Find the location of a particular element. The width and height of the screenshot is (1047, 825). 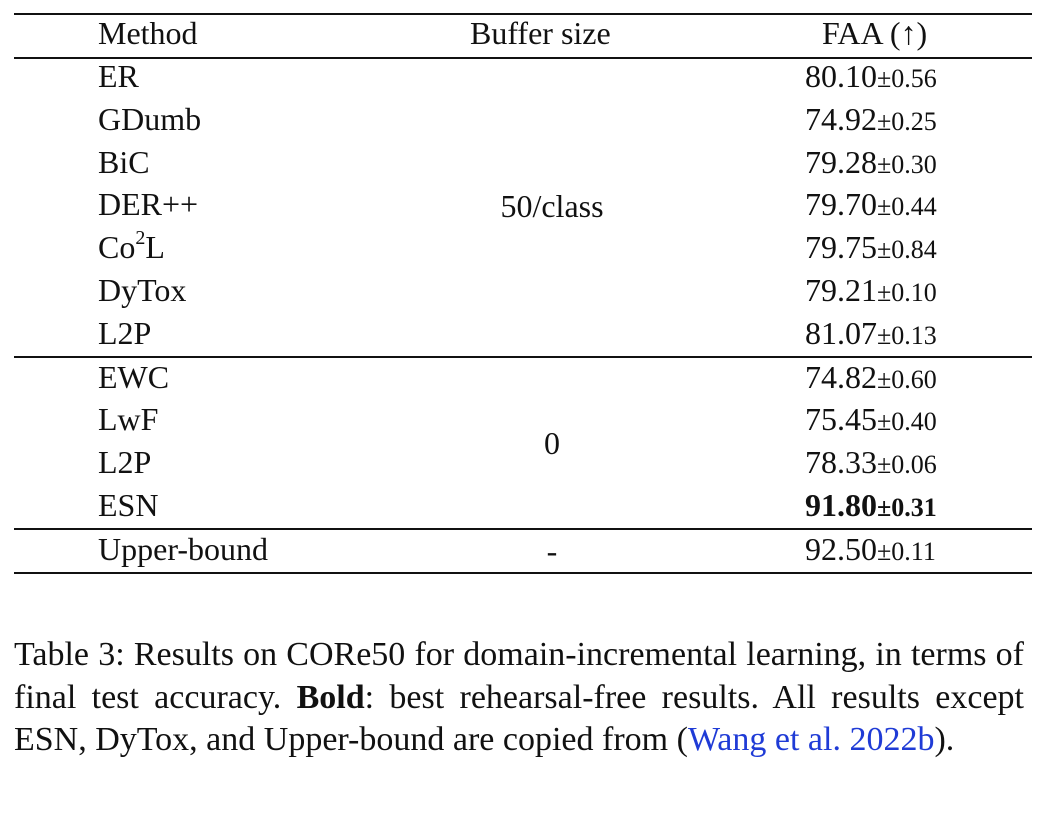

faa-value: 79.21±0.10 is located at coordinates (871, 290).